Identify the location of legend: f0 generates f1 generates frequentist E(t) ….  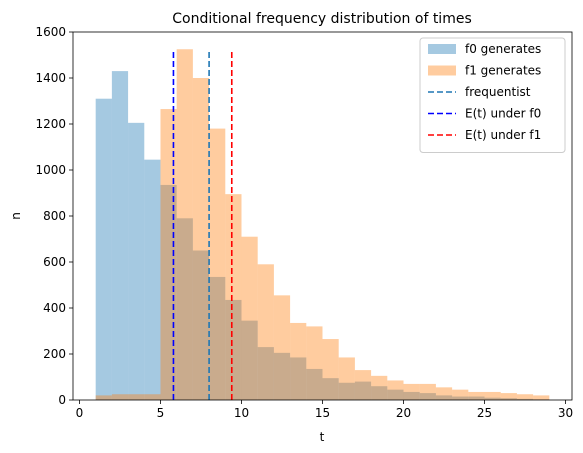
(492, 95).